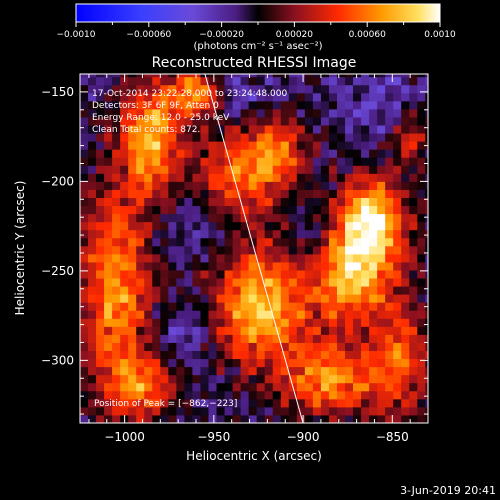  What do you see at coordinates (303, 437) in the screenshot?
I see `x-tick-label: −900` at bounding box center [303, 437].